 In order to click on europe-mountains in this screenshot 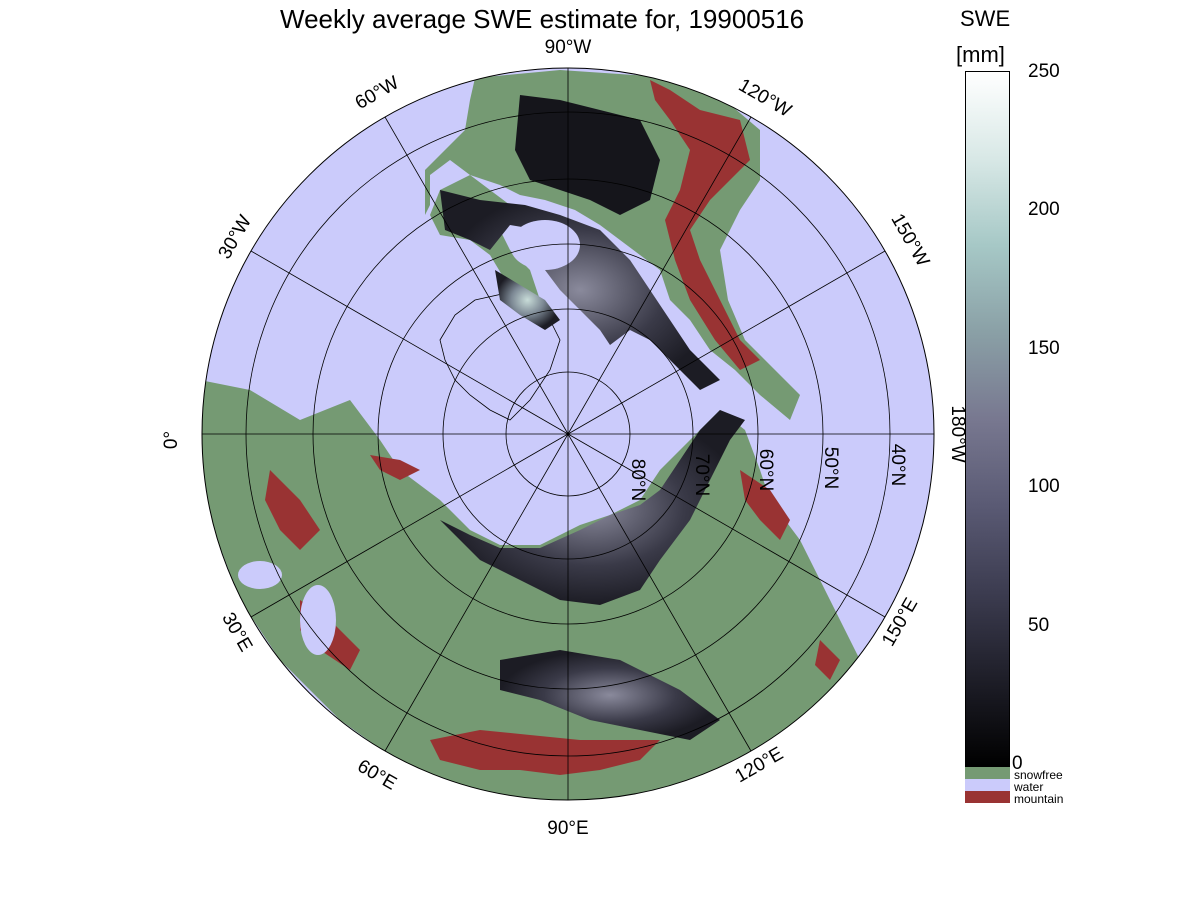, I will do `click(292, 510)`.